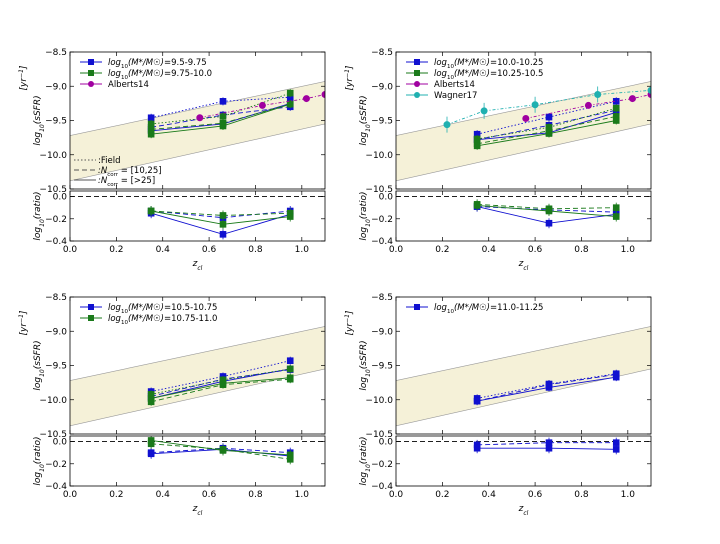  What do you see at coordinates (442, 250) in the screenshot?
I see `x-tick-label: 0.2` at bounding box center [442, 250].